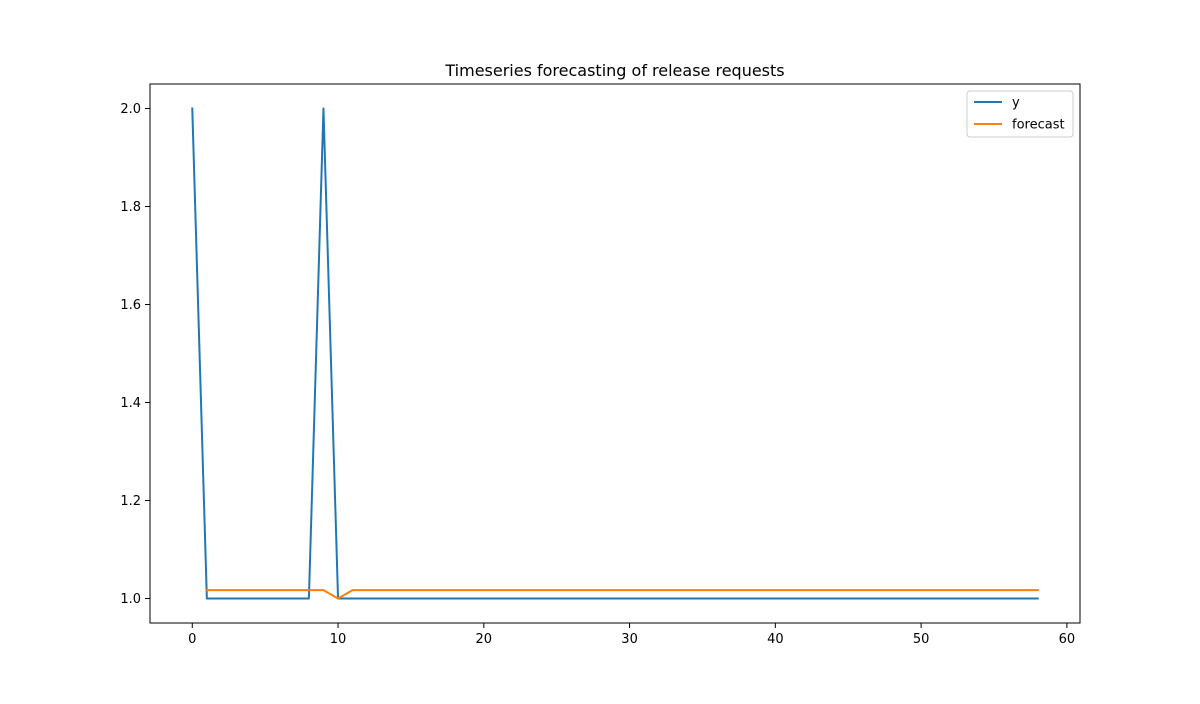 Image resolution: width=1200 pixels, height=704 pixels. I want to click on x-tick-label: 30, so click(629, 639).